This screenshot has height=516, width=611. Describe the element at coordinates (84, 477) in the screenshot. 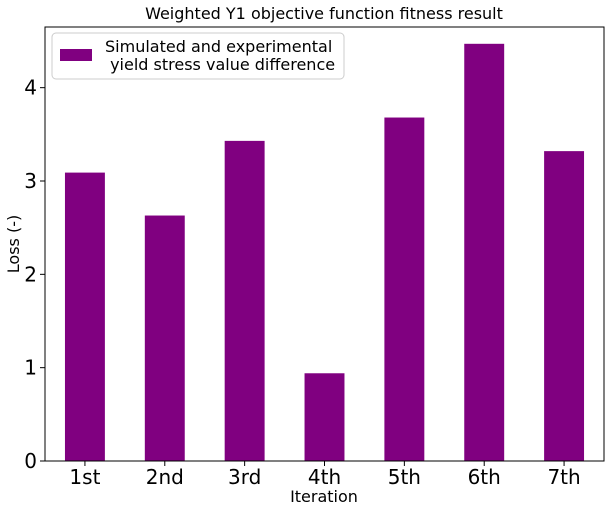

I see `x-tick-label: 1st` at that location.